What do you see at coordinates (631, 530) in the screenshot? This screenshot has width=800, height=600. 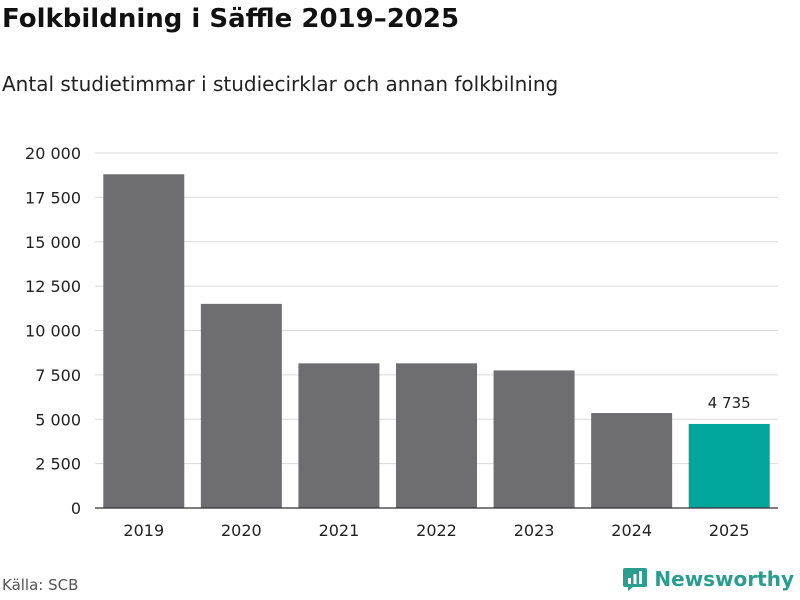 I see `x-tick-label: 2024` at bounding box center [631, 530].